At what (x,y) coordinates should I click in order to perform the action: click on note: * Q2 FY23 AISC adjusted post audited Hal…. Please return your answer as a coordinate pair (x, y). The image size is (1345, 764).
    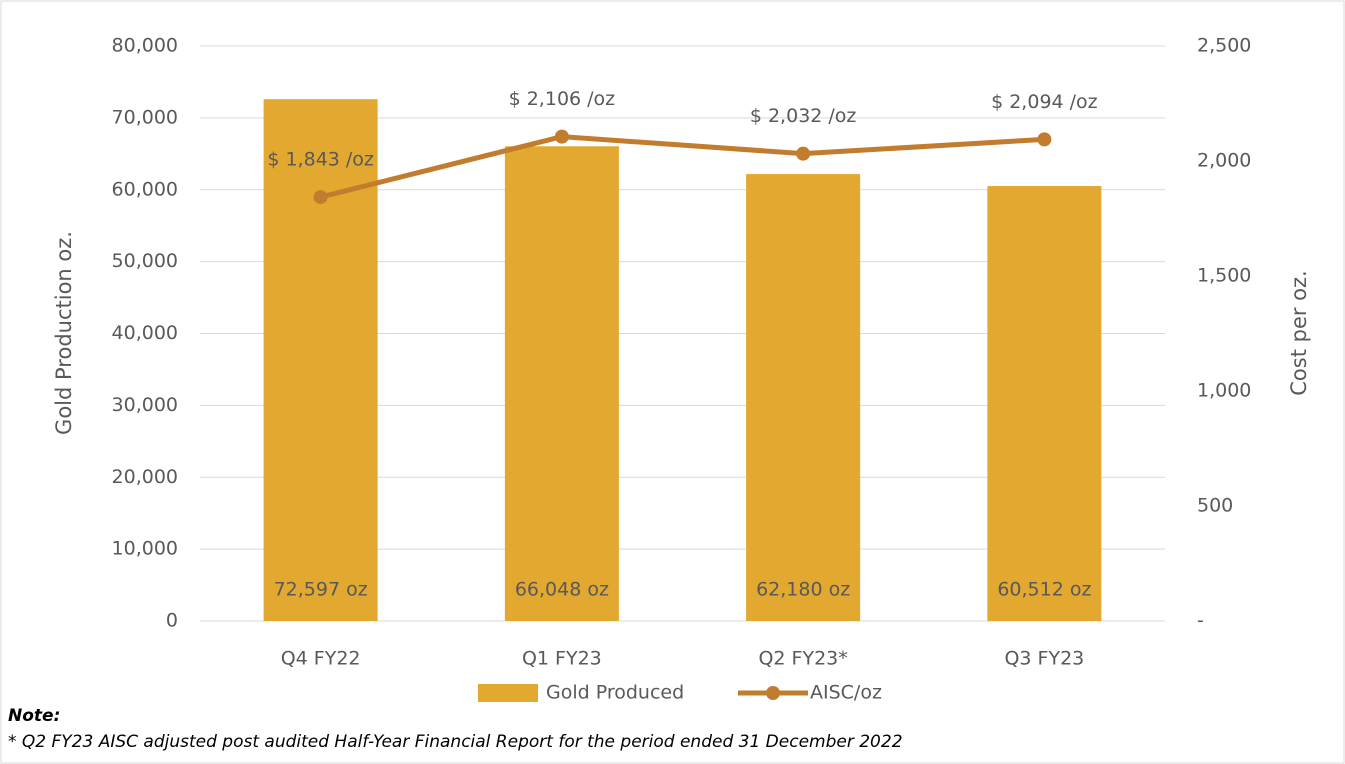
    Looking at the image, I should click on (455, 742).